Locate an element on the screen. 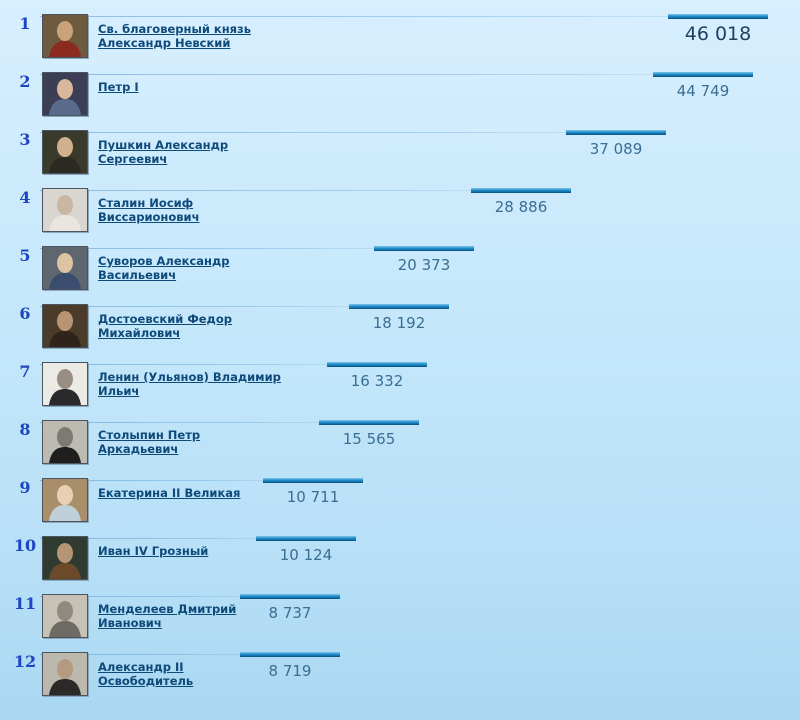 Image resolution: width=800 pixels, height=720 pixels. person-name-link: Сталин Иосиф Виссарионович is located at coordinates (198, 210).